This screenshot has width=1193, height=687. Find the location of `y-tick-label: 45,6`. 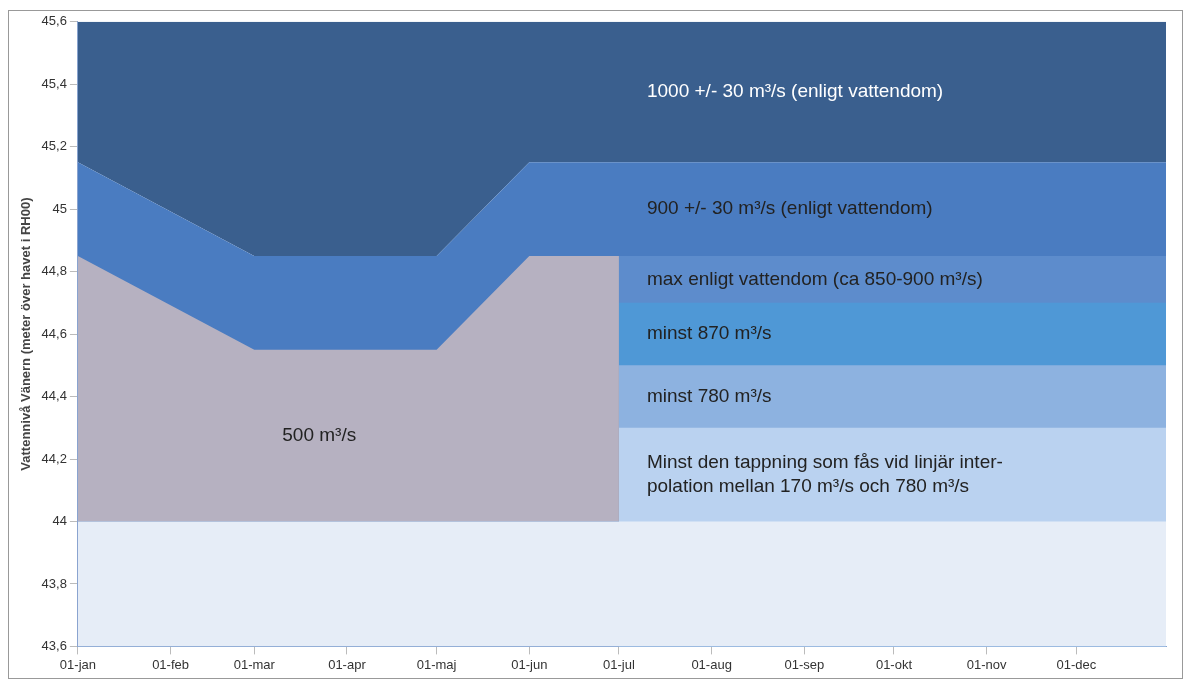

y-tick-label: 45,6 is located at coordinates (54, 21).